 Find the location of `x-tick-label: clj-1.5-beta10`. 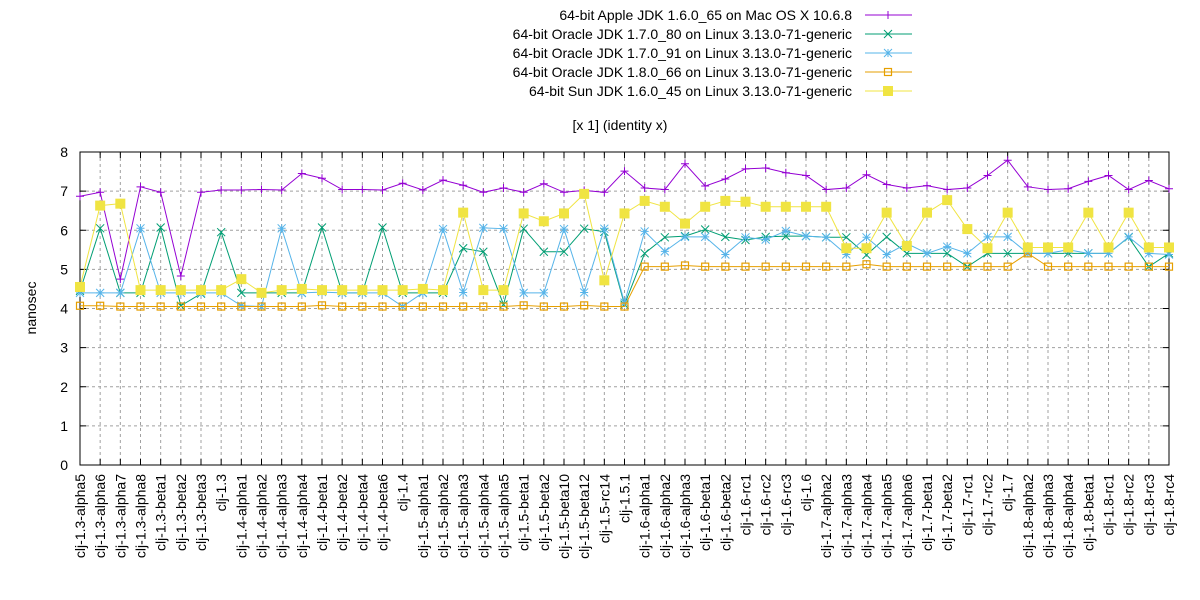

x-tick-label: clj-1.5-beta10 is located at coordinates (564, 516).